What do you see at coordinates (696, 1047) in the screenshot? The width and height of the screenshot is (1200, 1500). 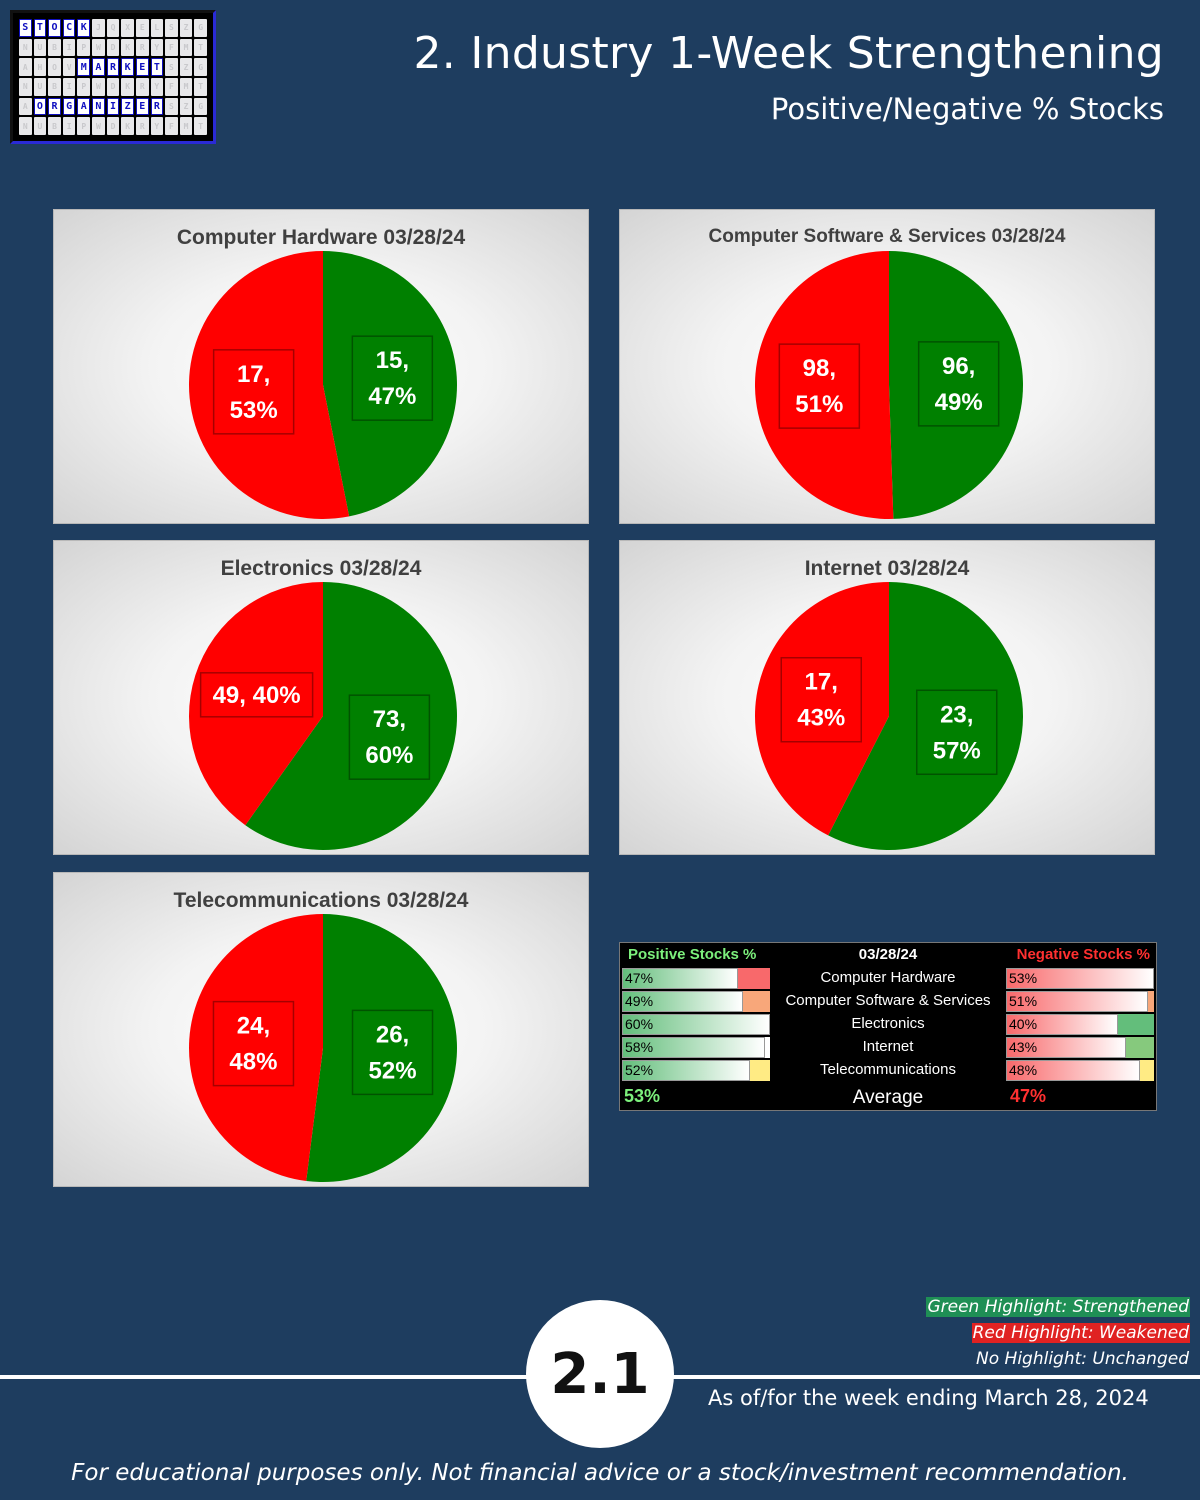 I see `positive-bar-cell: 58%` at bounding box center [696, 1047].